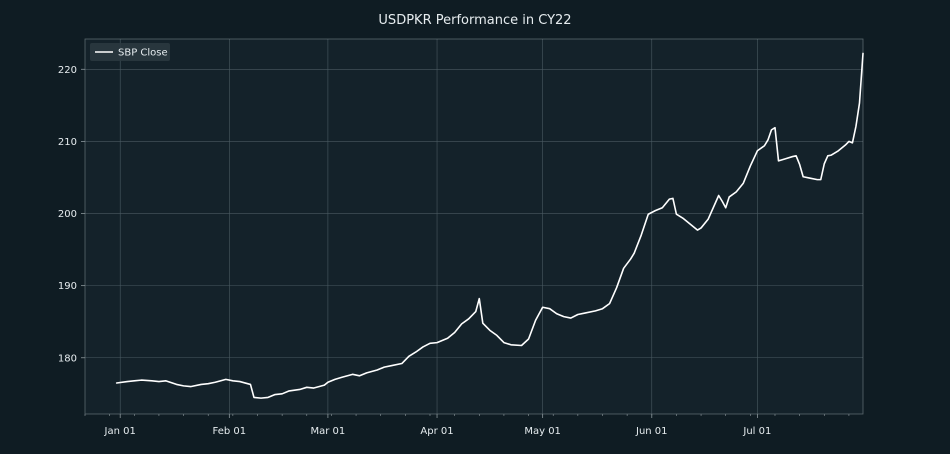  Describe the element at coordinates (67, 286) in the screenshot. I see `y-tick-label: 190` at that location.